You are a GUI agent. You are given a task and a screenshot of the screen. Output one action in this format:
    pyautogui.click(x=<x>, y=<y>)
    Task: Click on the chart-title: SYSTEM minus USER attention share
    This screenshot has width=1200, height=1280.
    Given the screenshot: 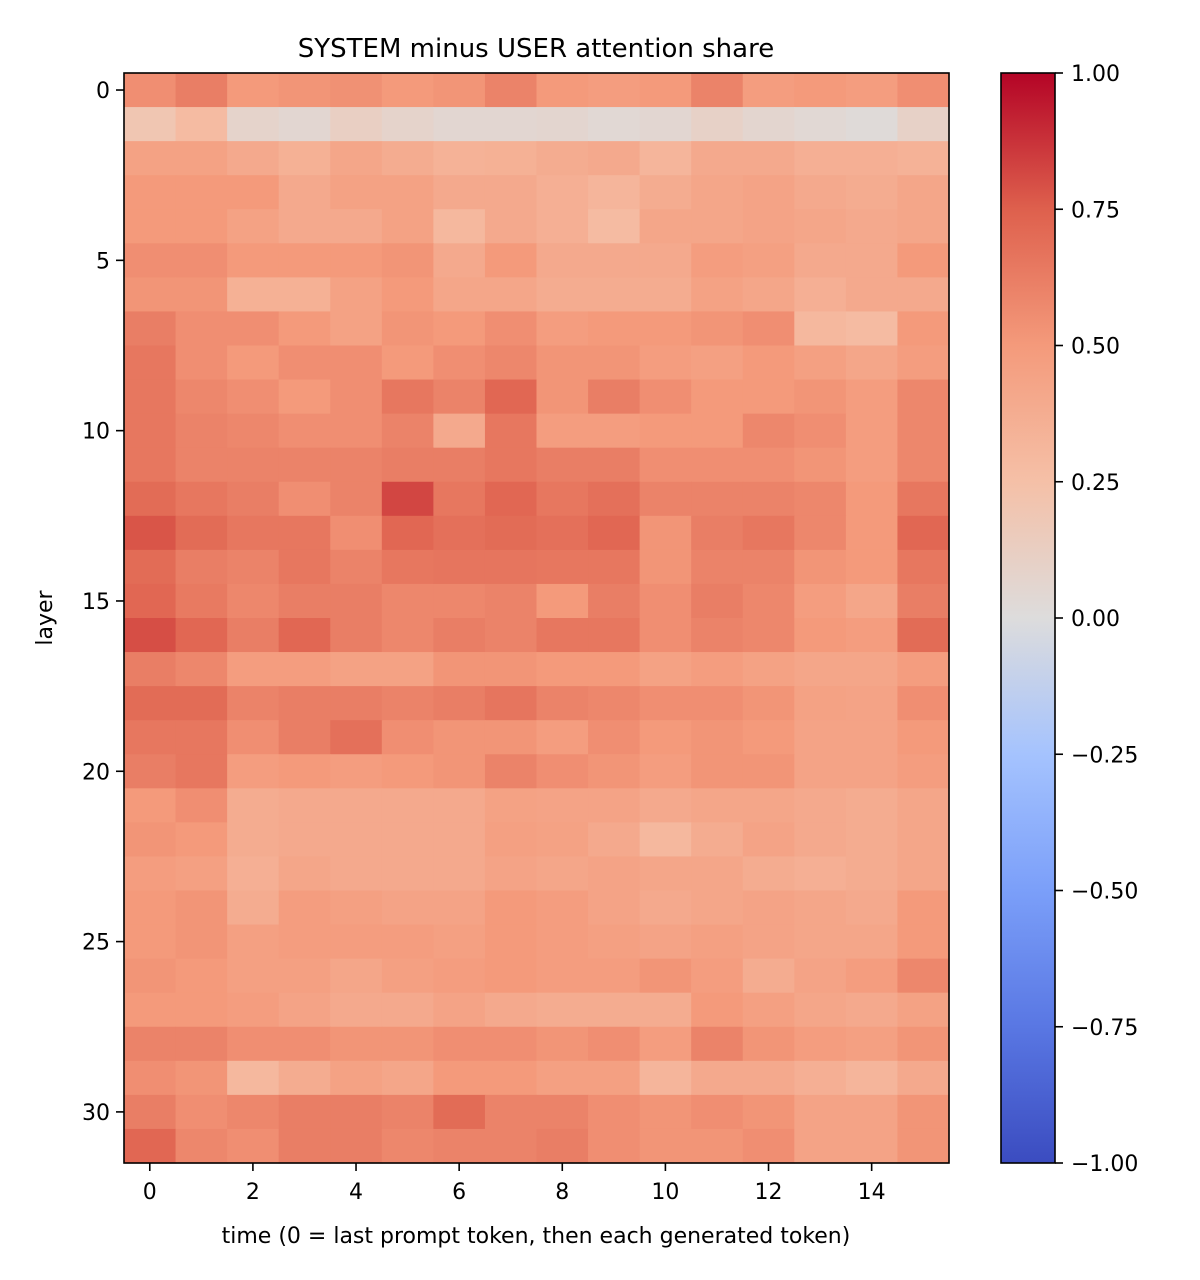 What is the action you would take?
    pyautogui.click(x=536, y=49)
    